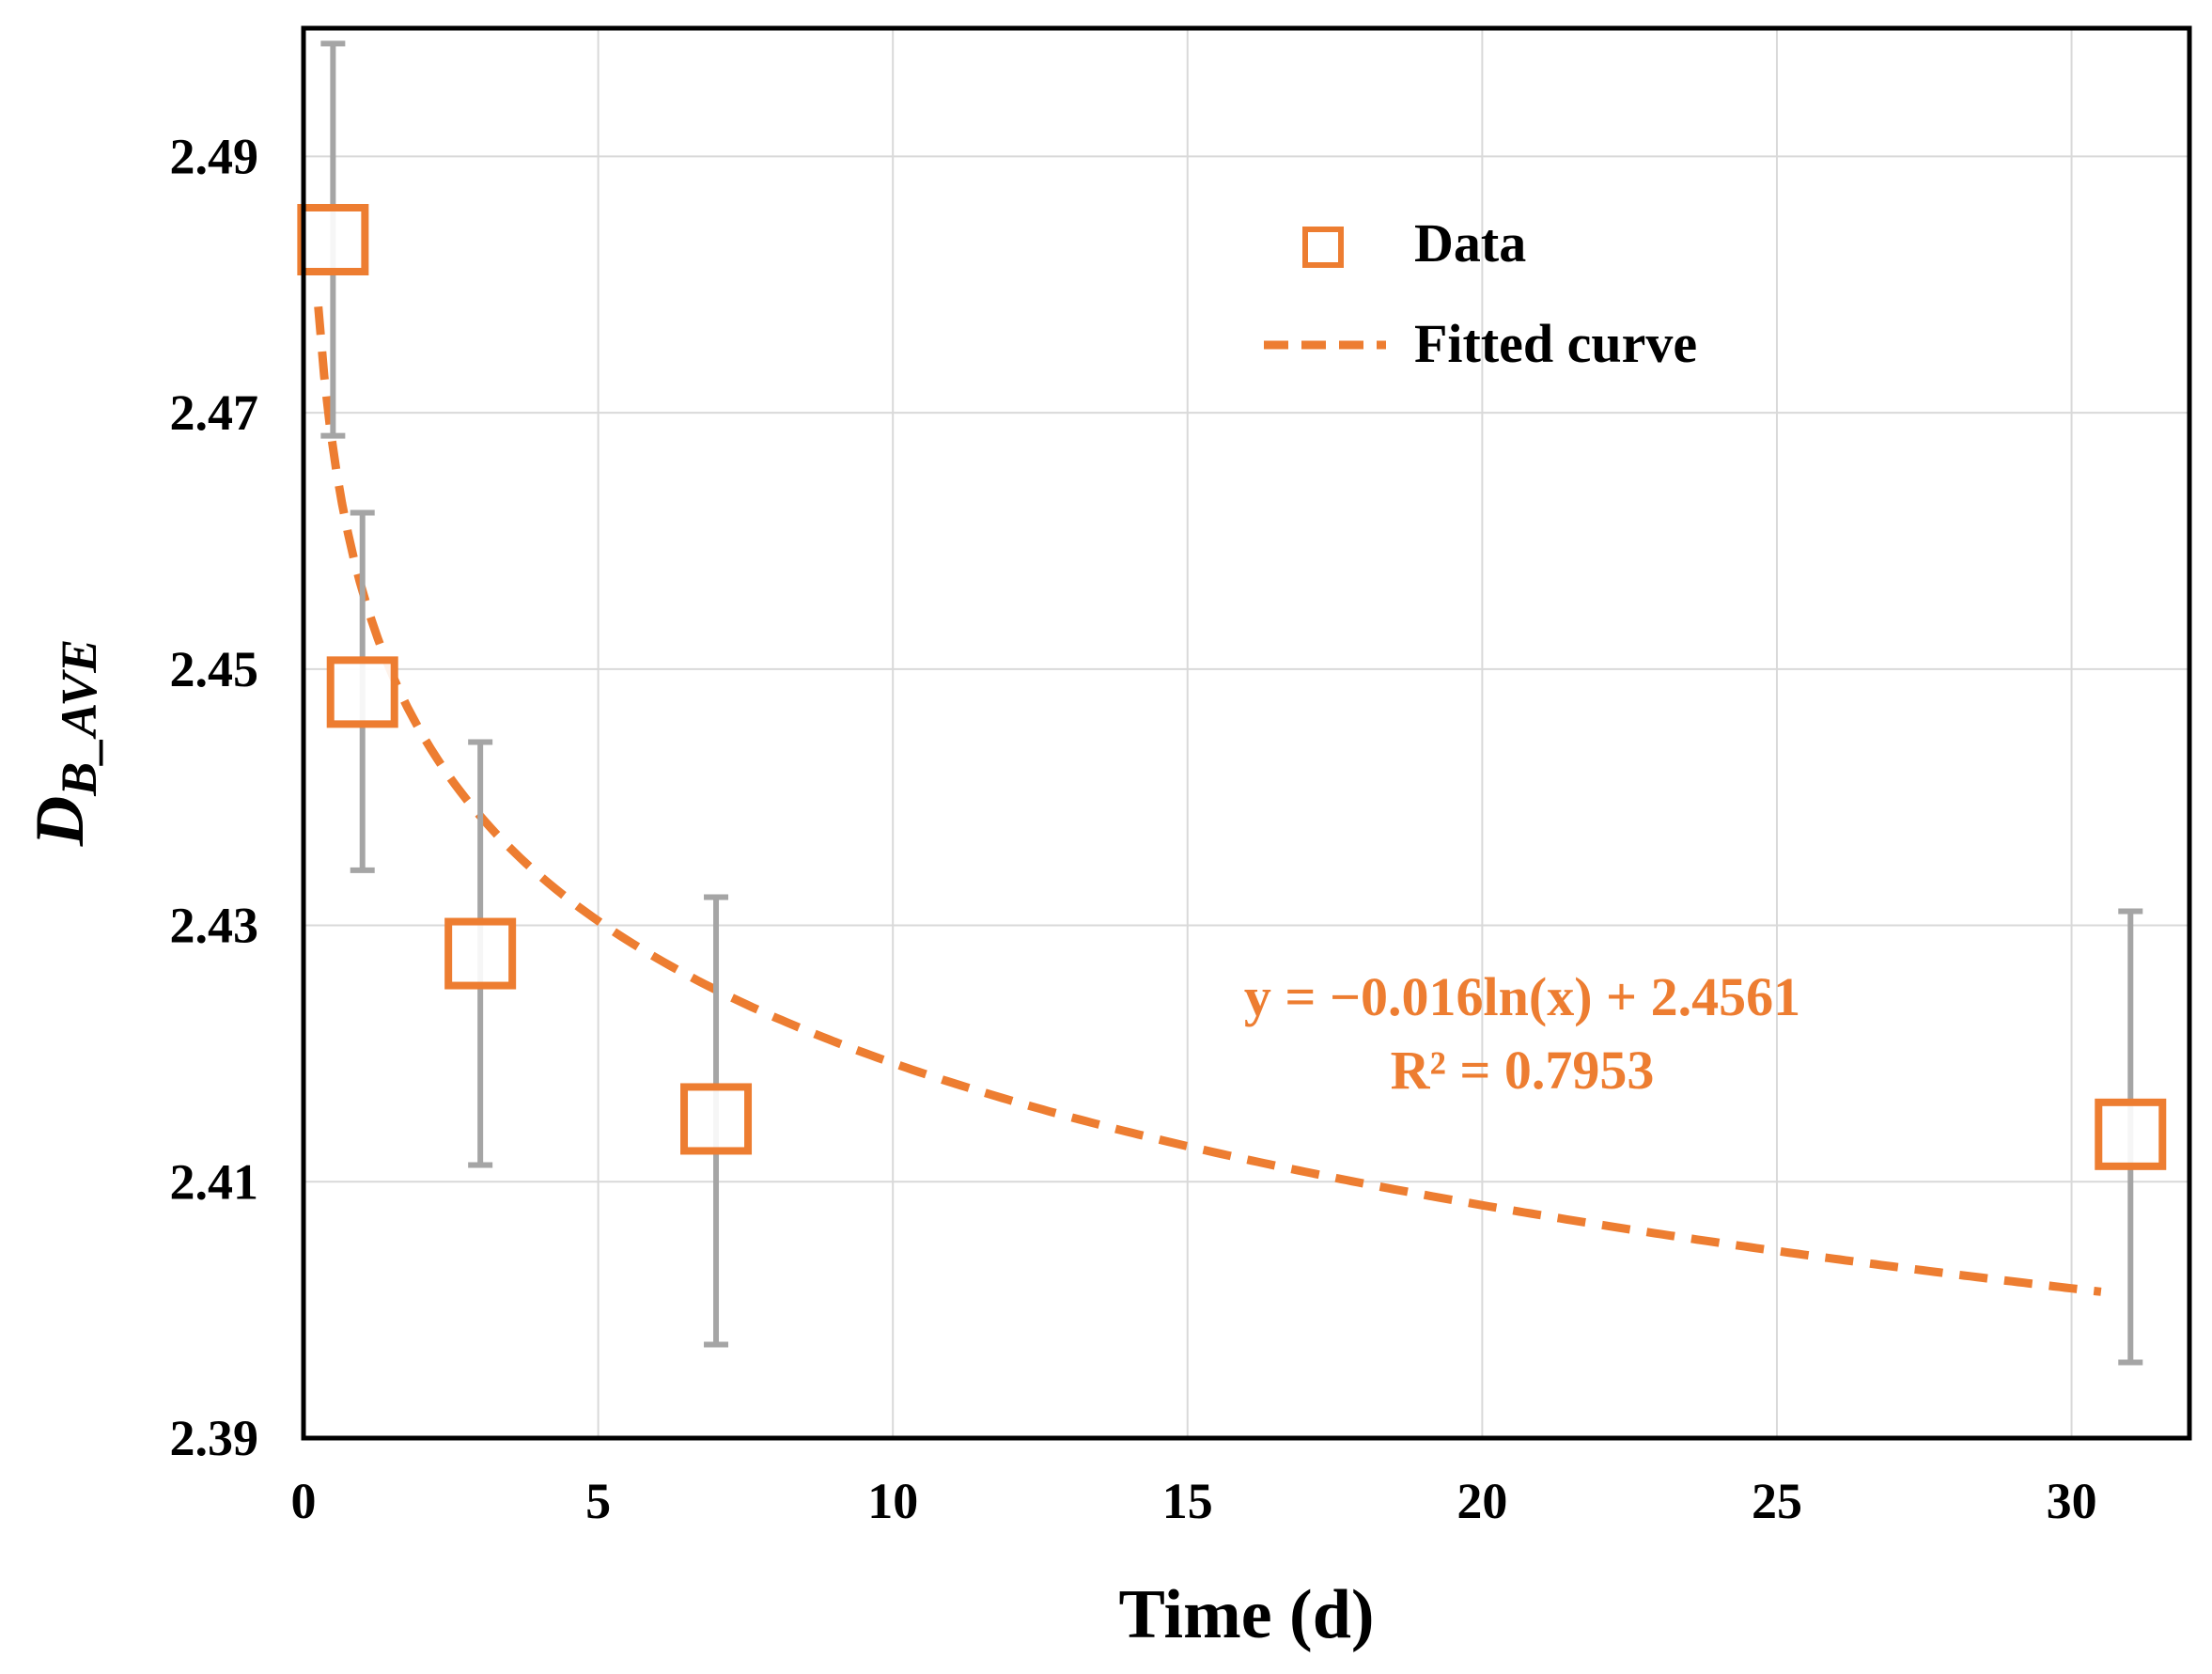 The width and height of the screenshot is (2212, 1674). What do you see at coordinates (214, 1438) in the screenshot?
I see `y-tick-label: 2.39` at bounding box center [214, 1438].